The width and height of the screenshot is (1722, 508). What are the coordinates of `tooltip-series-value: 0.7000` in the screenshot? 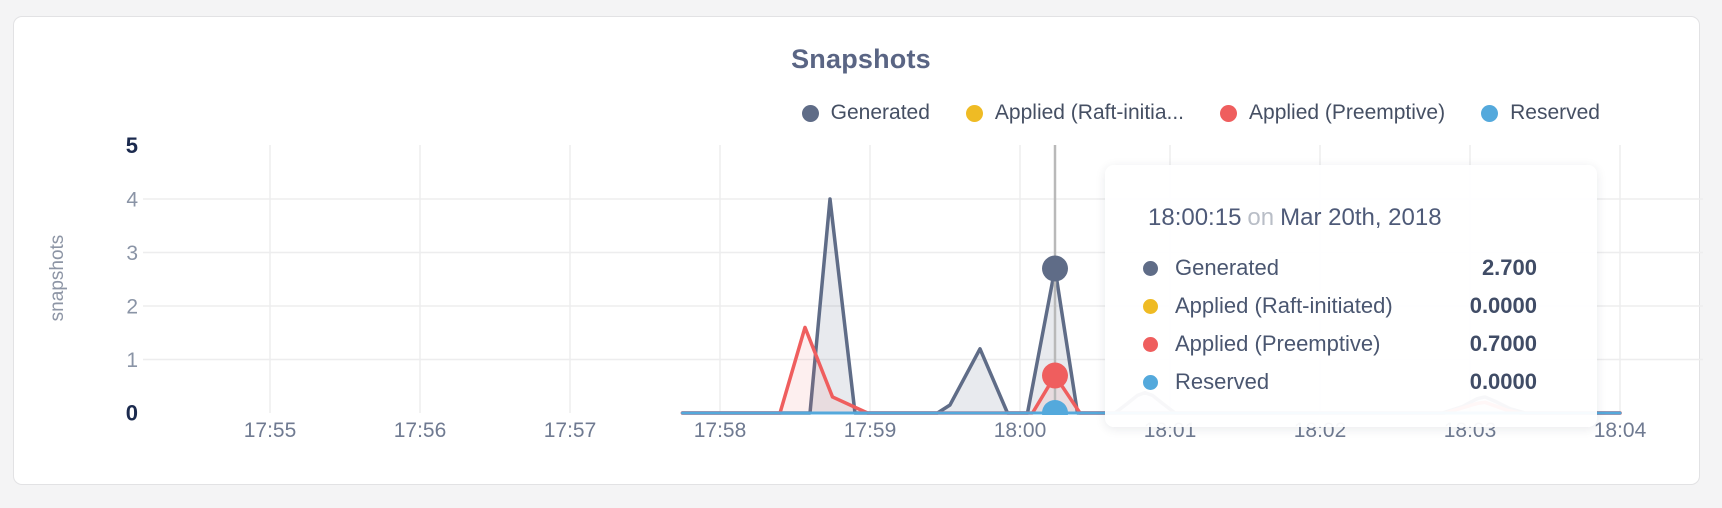 It's located at (1503, 343).